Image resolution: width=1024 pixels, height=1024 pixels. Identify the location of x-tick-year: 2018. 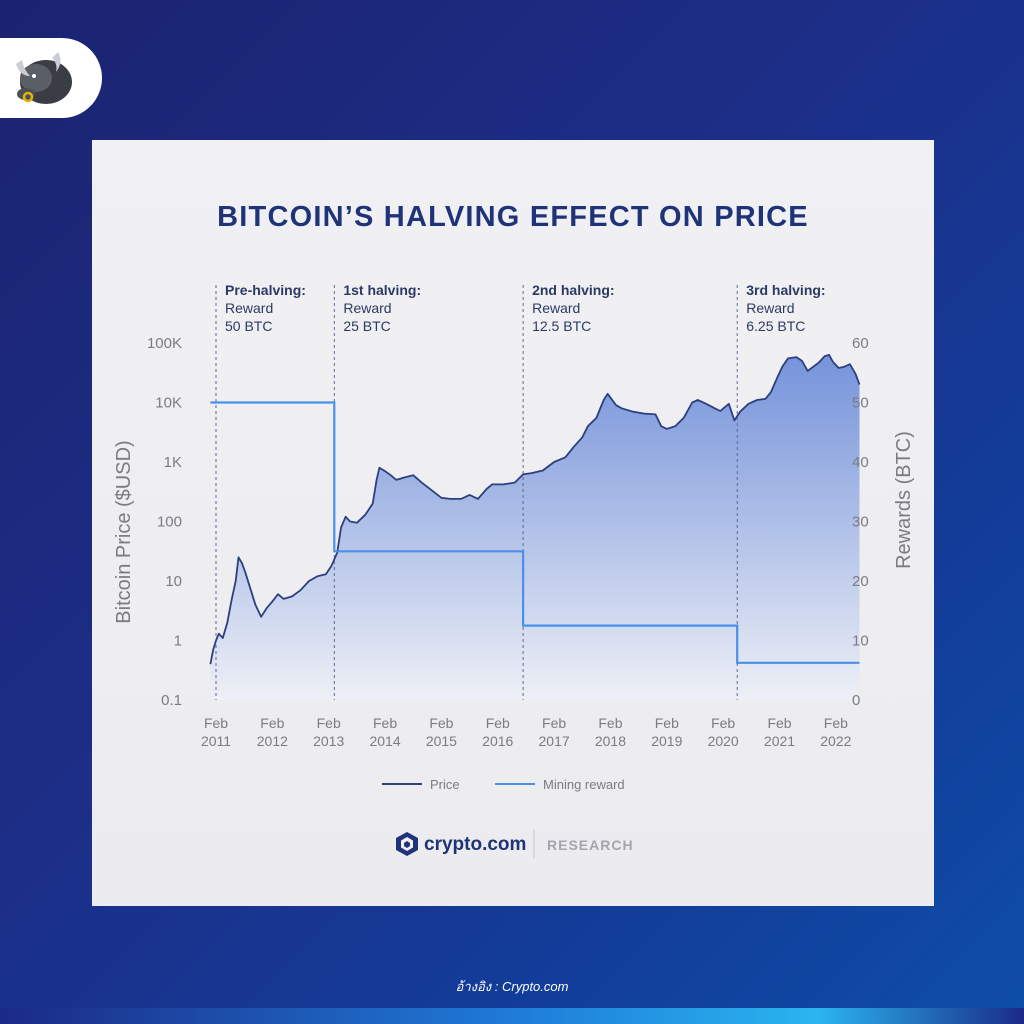
(610, 741).